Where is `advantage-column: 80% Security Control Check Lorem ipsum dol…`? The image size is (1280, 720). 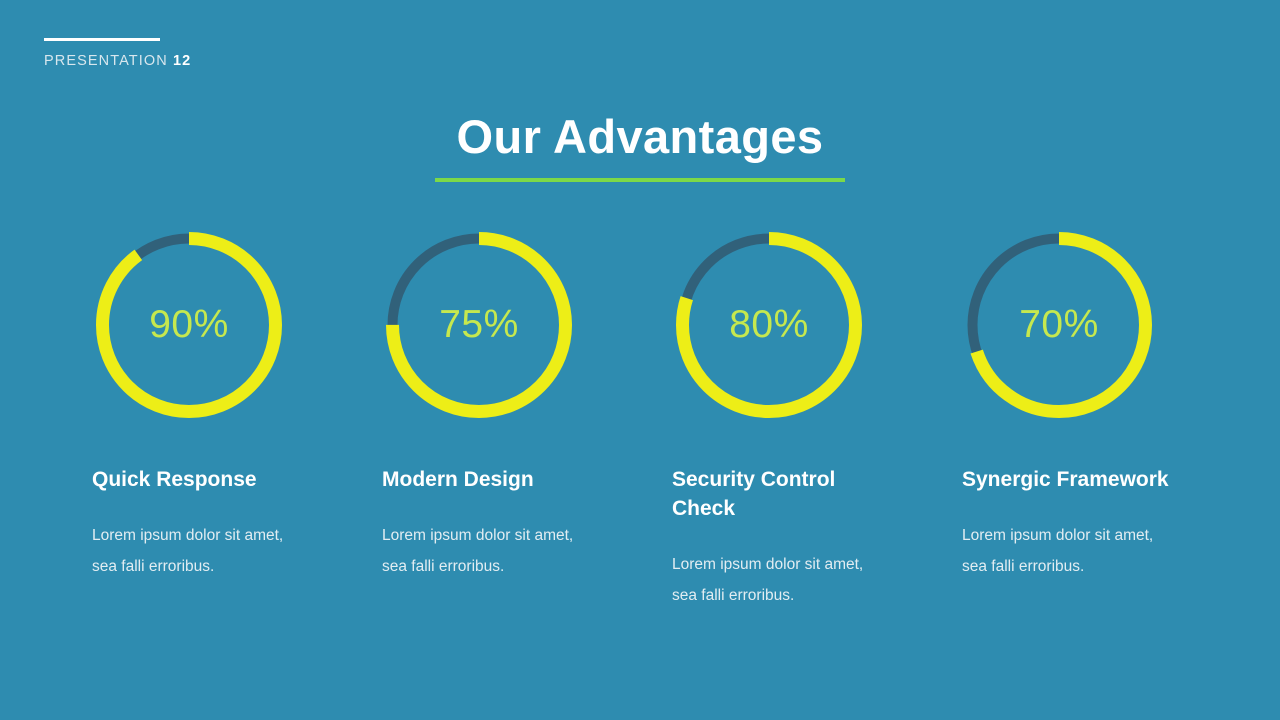
advantage-column: 80% Security Control Check Lorem ipsum dol… is located at coordinates (769, 421).